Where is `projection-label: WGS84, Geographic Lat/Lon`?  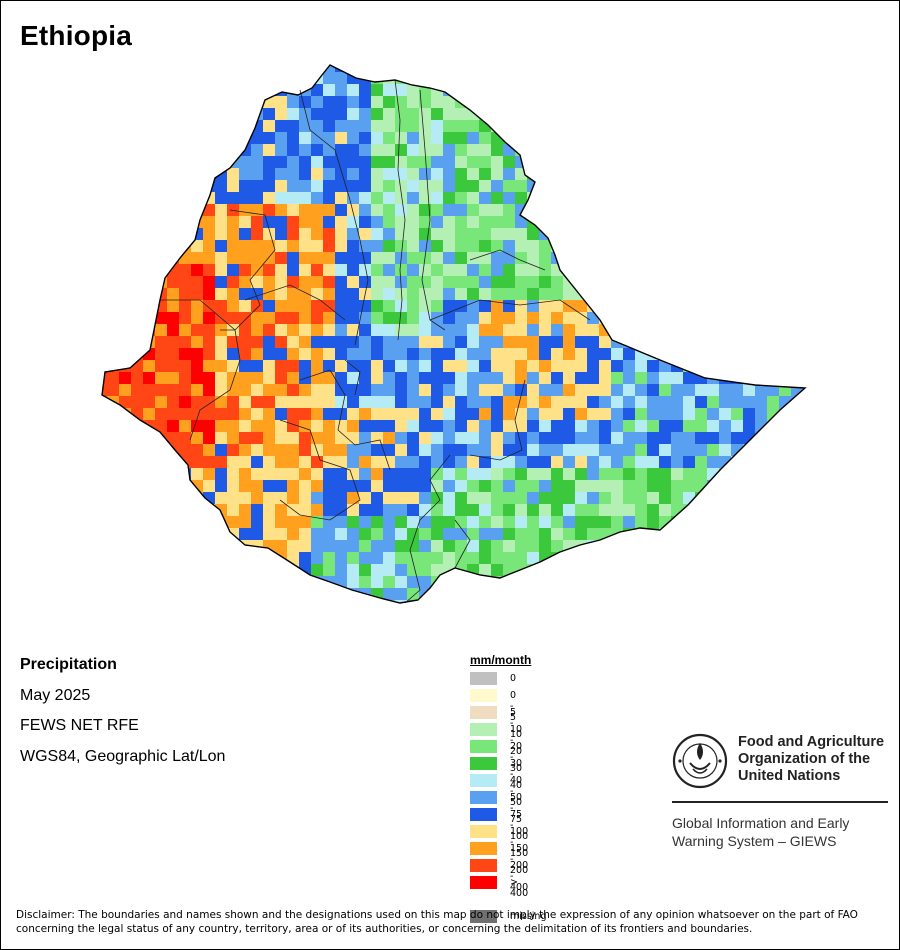
projection-label: WGS84, Geographic Lat/Lon is located at coordinates (123, 756).